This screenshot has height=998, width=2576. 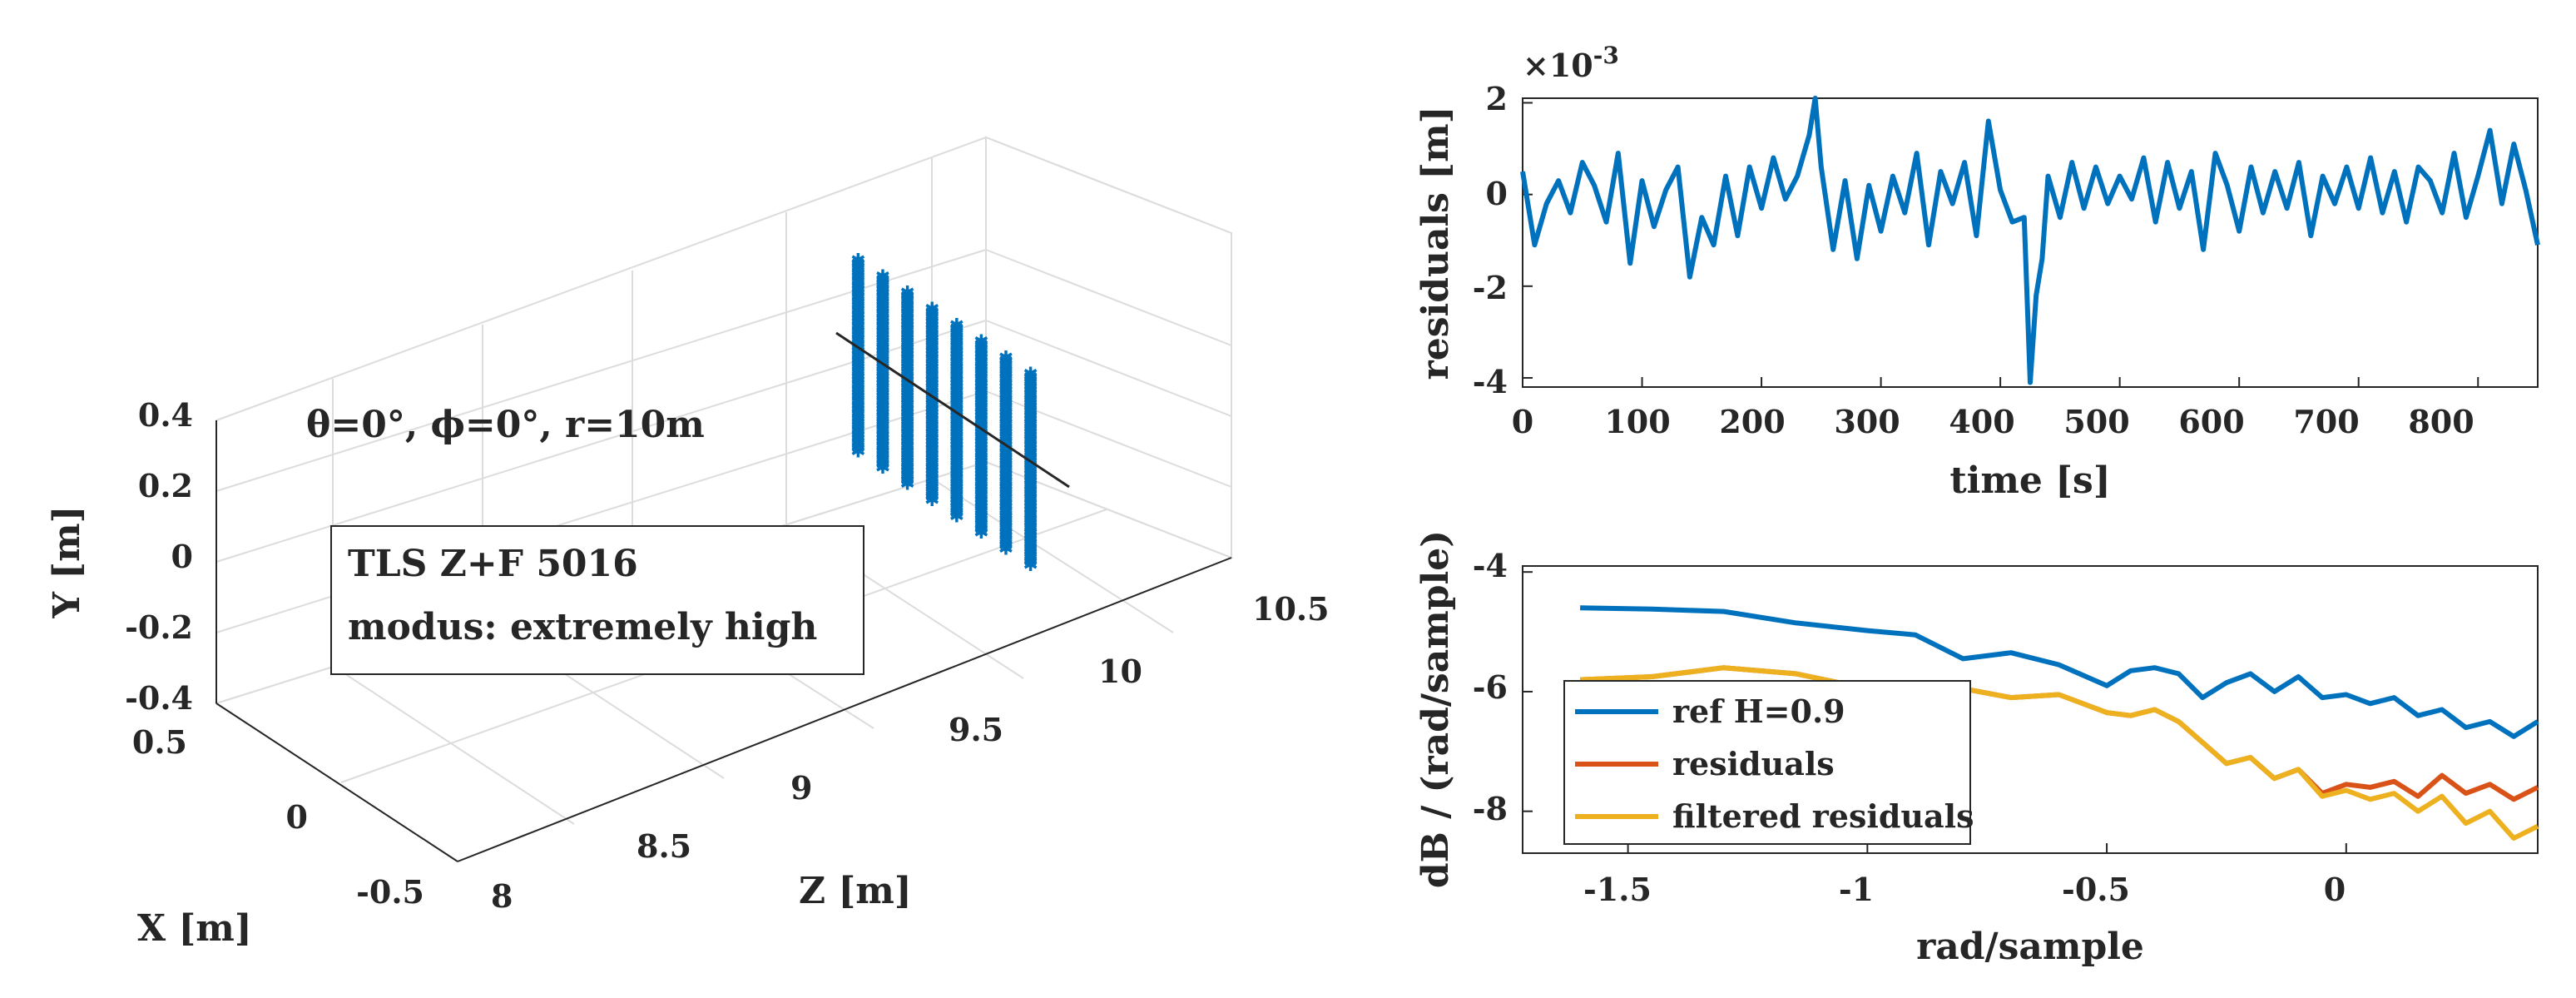 I want to click on x-tick-labels: 0 100 200 300 400 500 600 700 800, so click(x=1993, y=421).